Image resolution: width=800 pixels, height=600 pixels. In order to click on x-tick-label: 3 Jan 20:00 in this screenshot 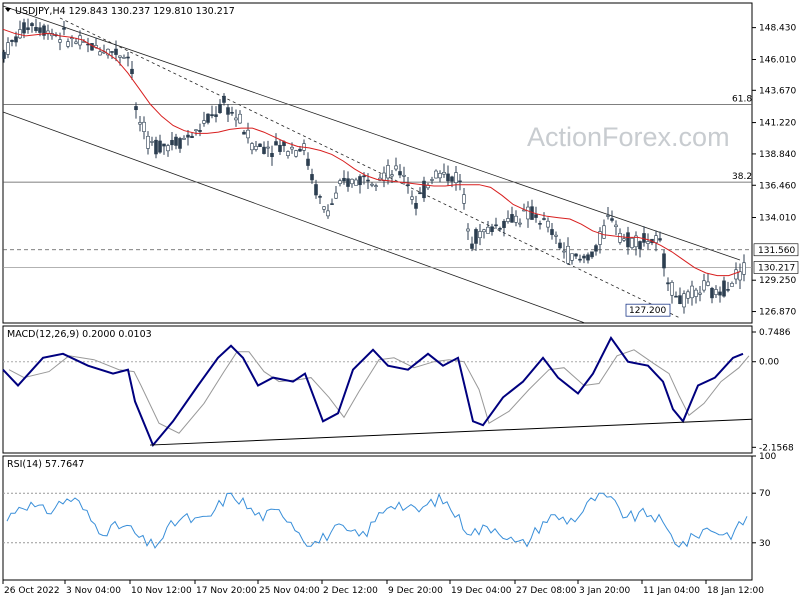, I will do `click(605, 591)`.